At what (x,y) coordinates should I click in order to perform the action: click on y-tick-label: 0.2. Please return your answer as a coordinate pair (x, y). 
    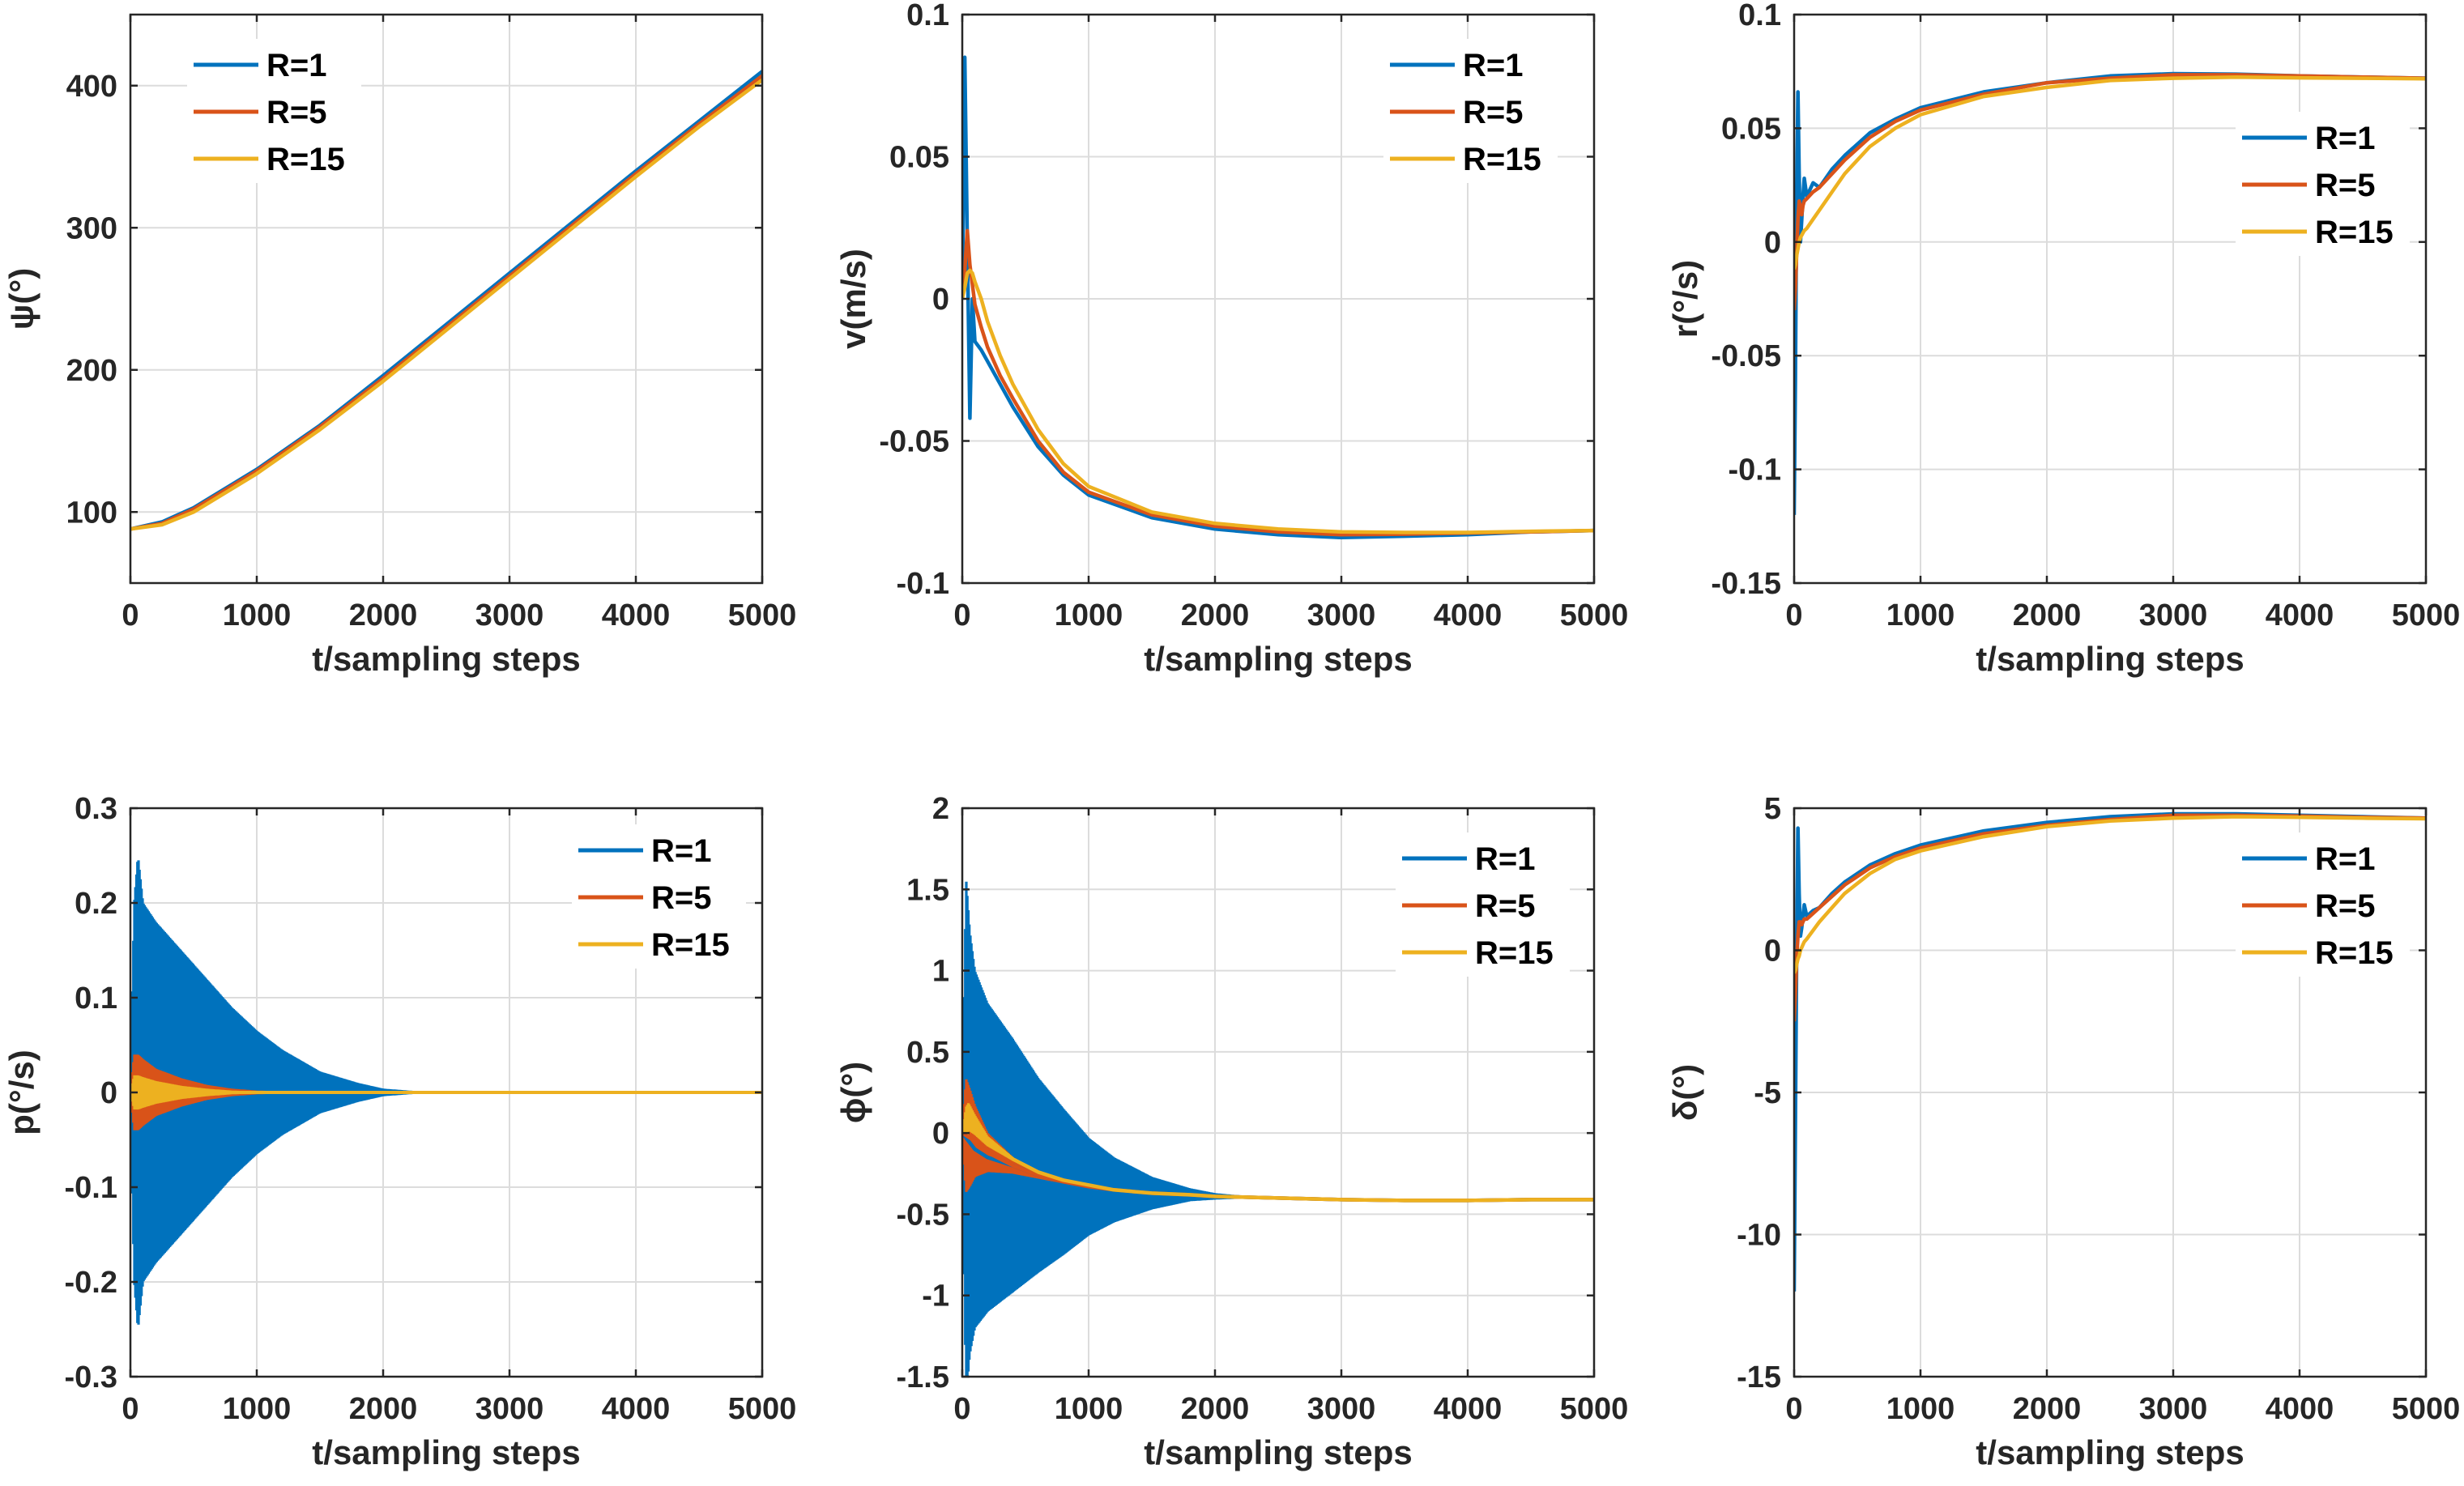
    Looking at the image, I should click on (96, 904).